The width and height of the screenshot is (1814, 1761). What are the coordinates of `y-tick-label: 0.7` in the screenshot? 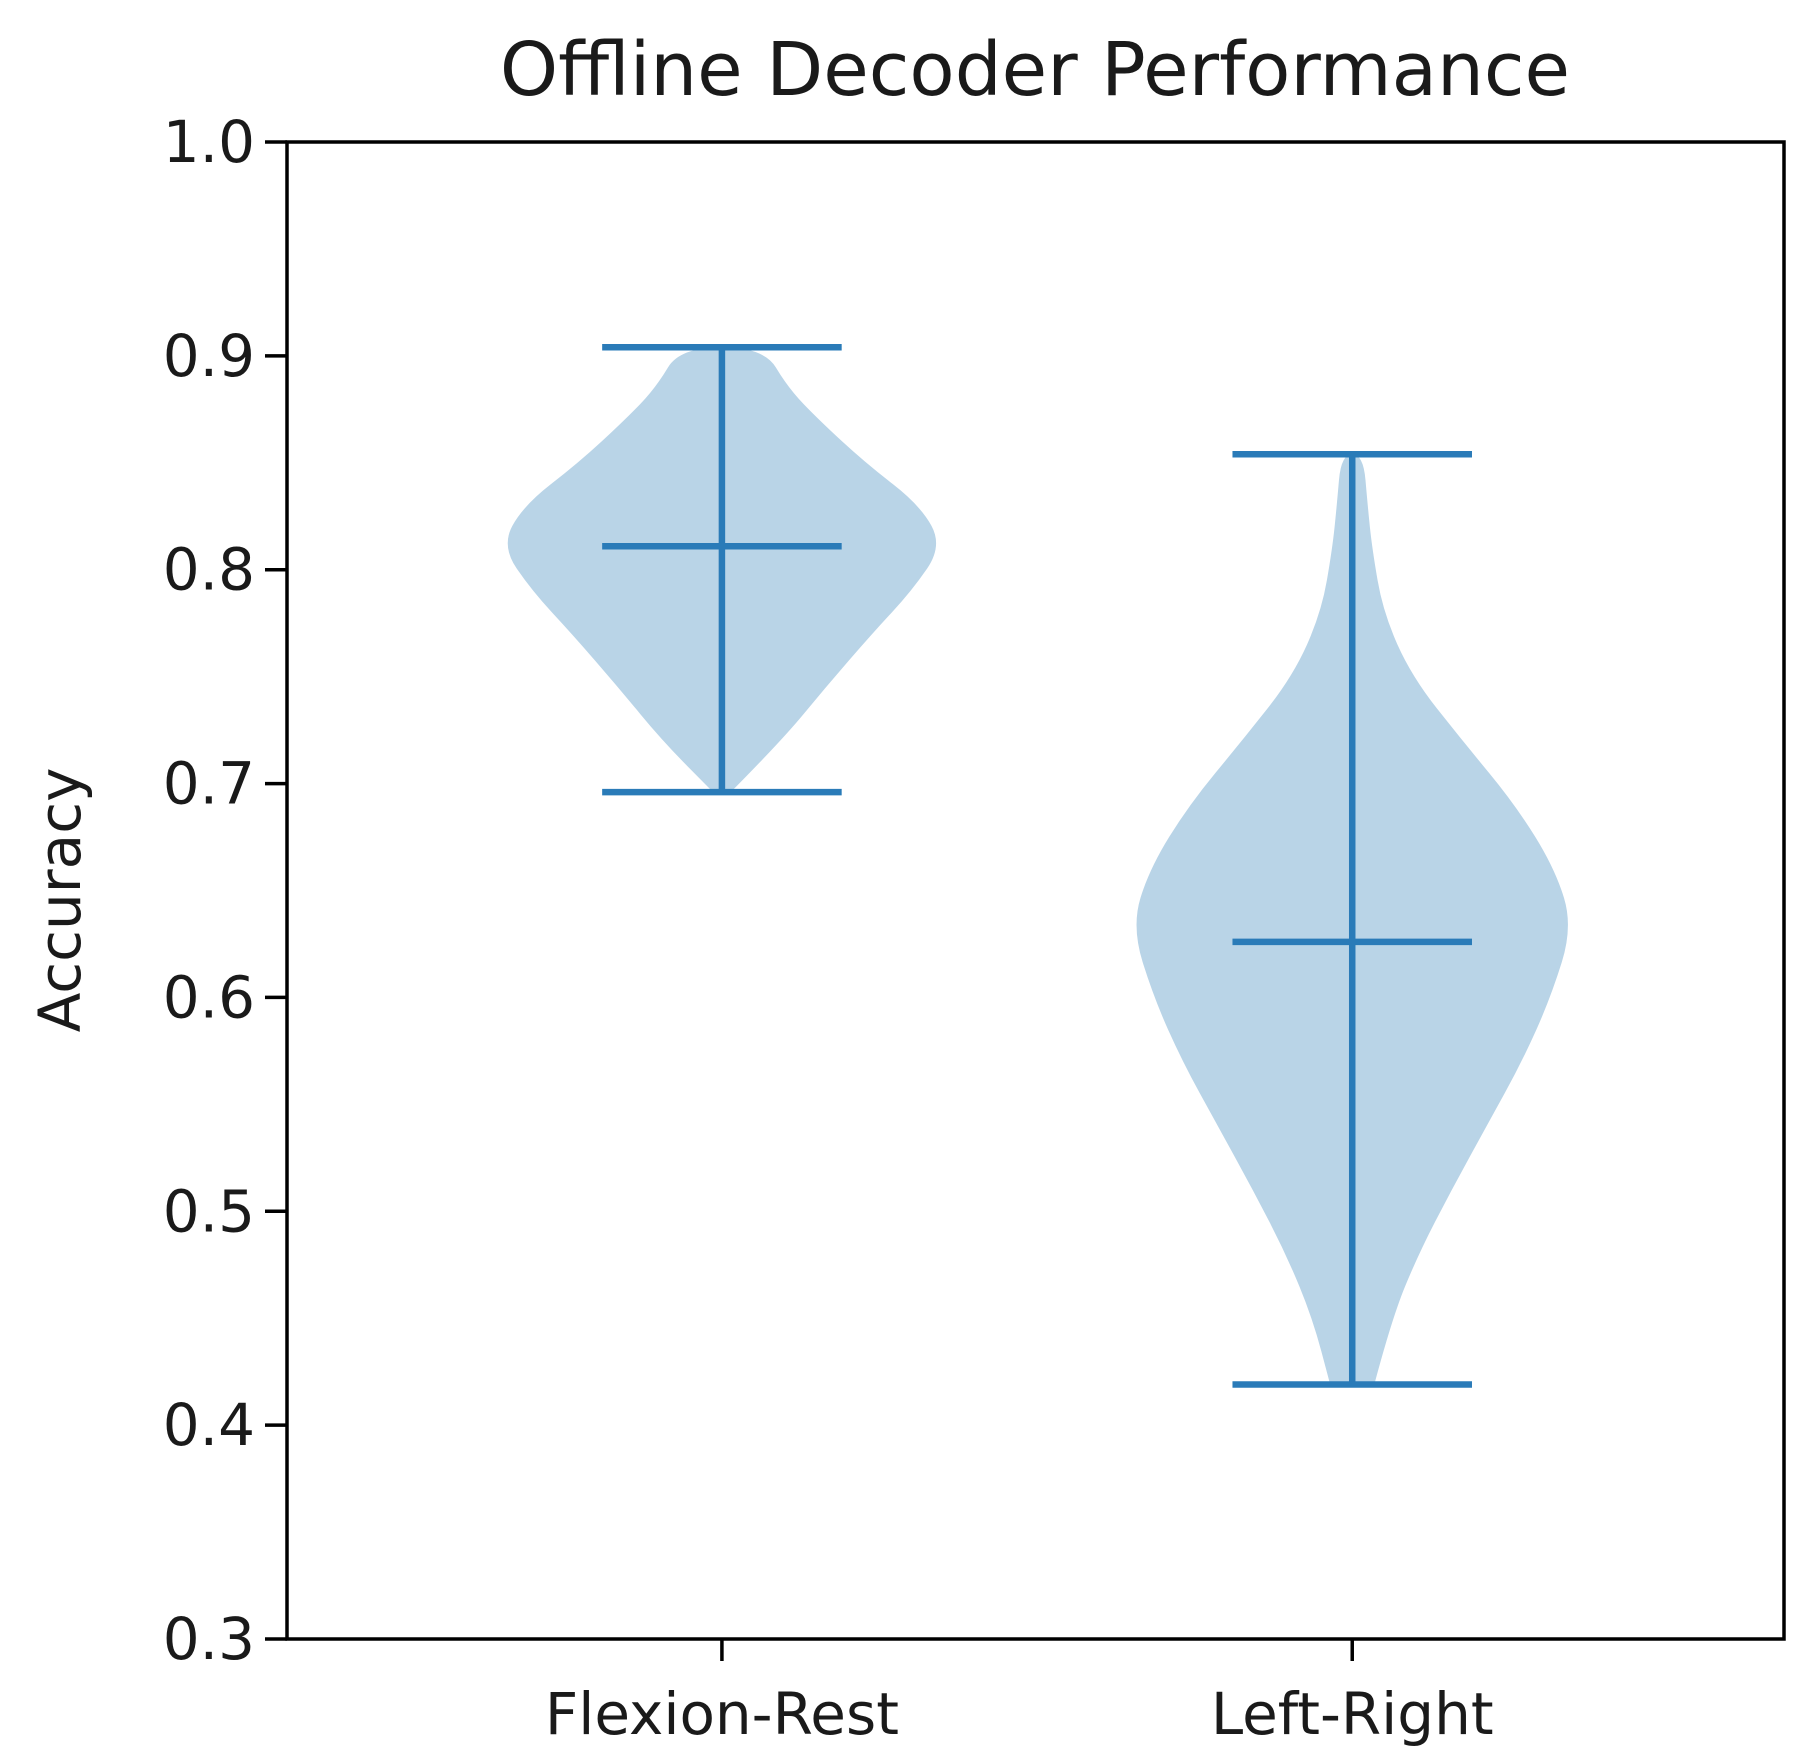 It's located at (209, 784).